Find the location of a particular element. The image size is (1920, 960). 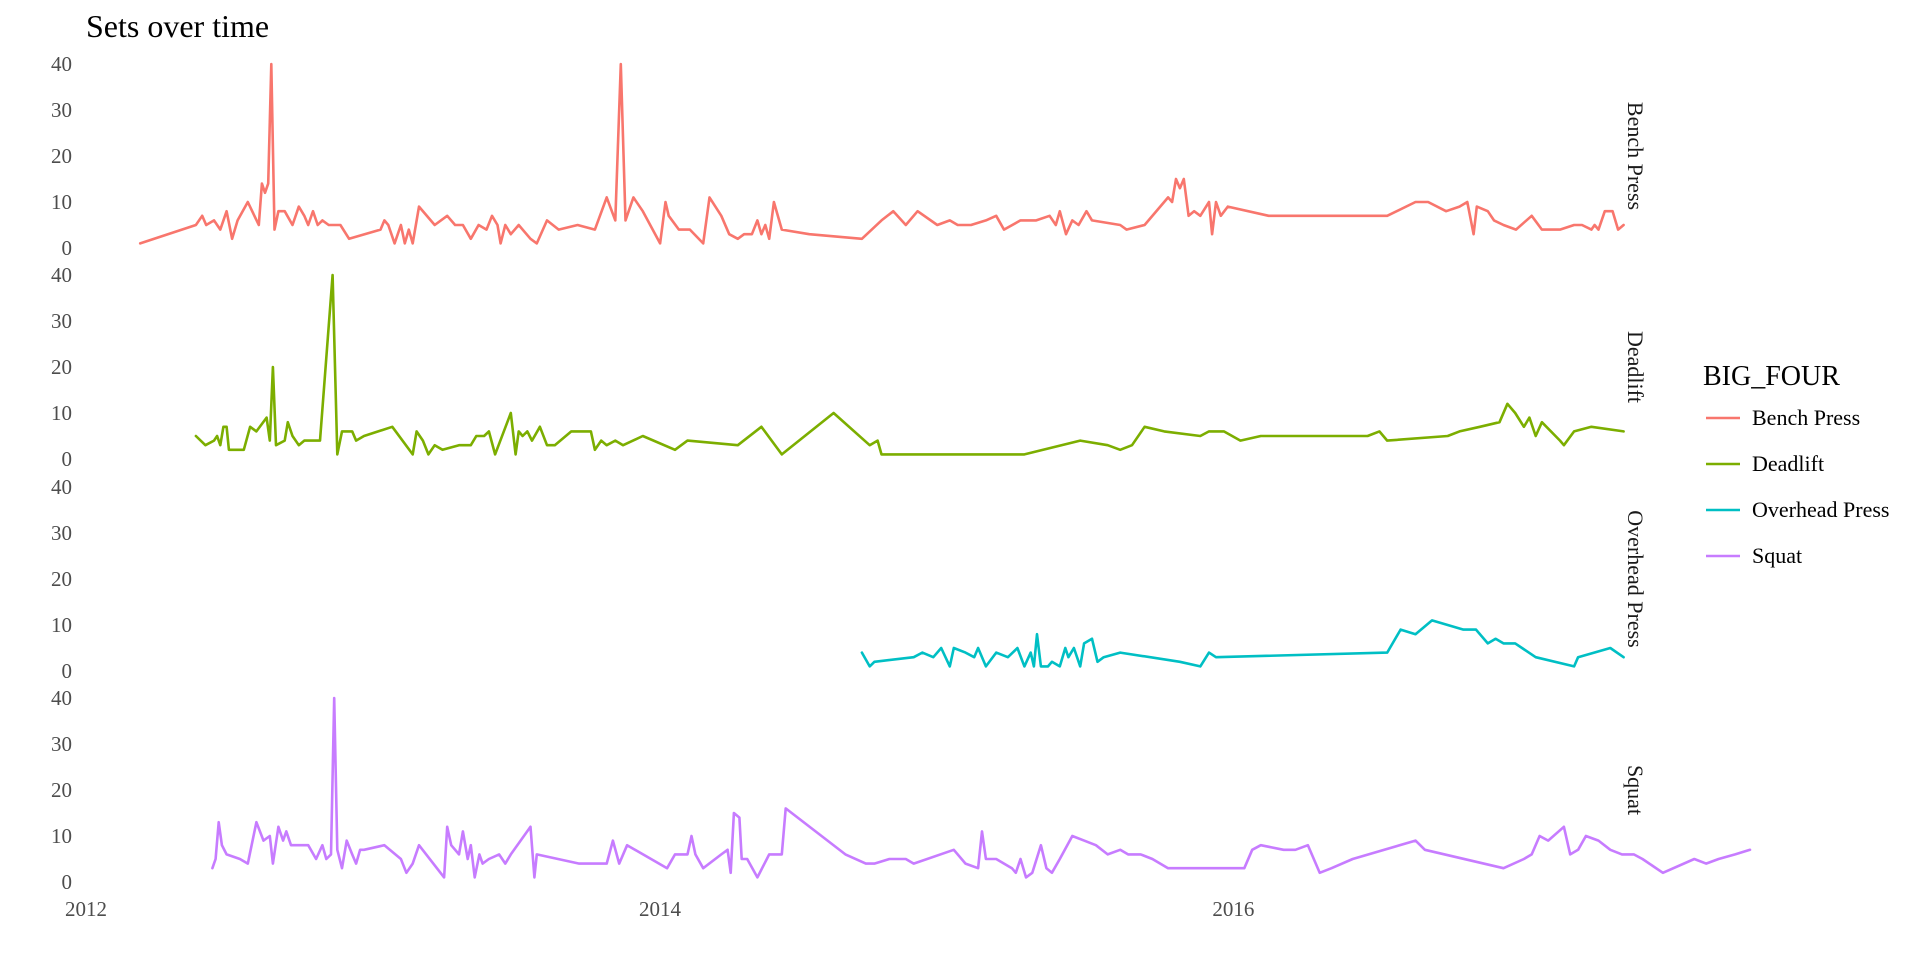

legend-item-deadlift: Deadlift is located at coordinates (1765, 463).